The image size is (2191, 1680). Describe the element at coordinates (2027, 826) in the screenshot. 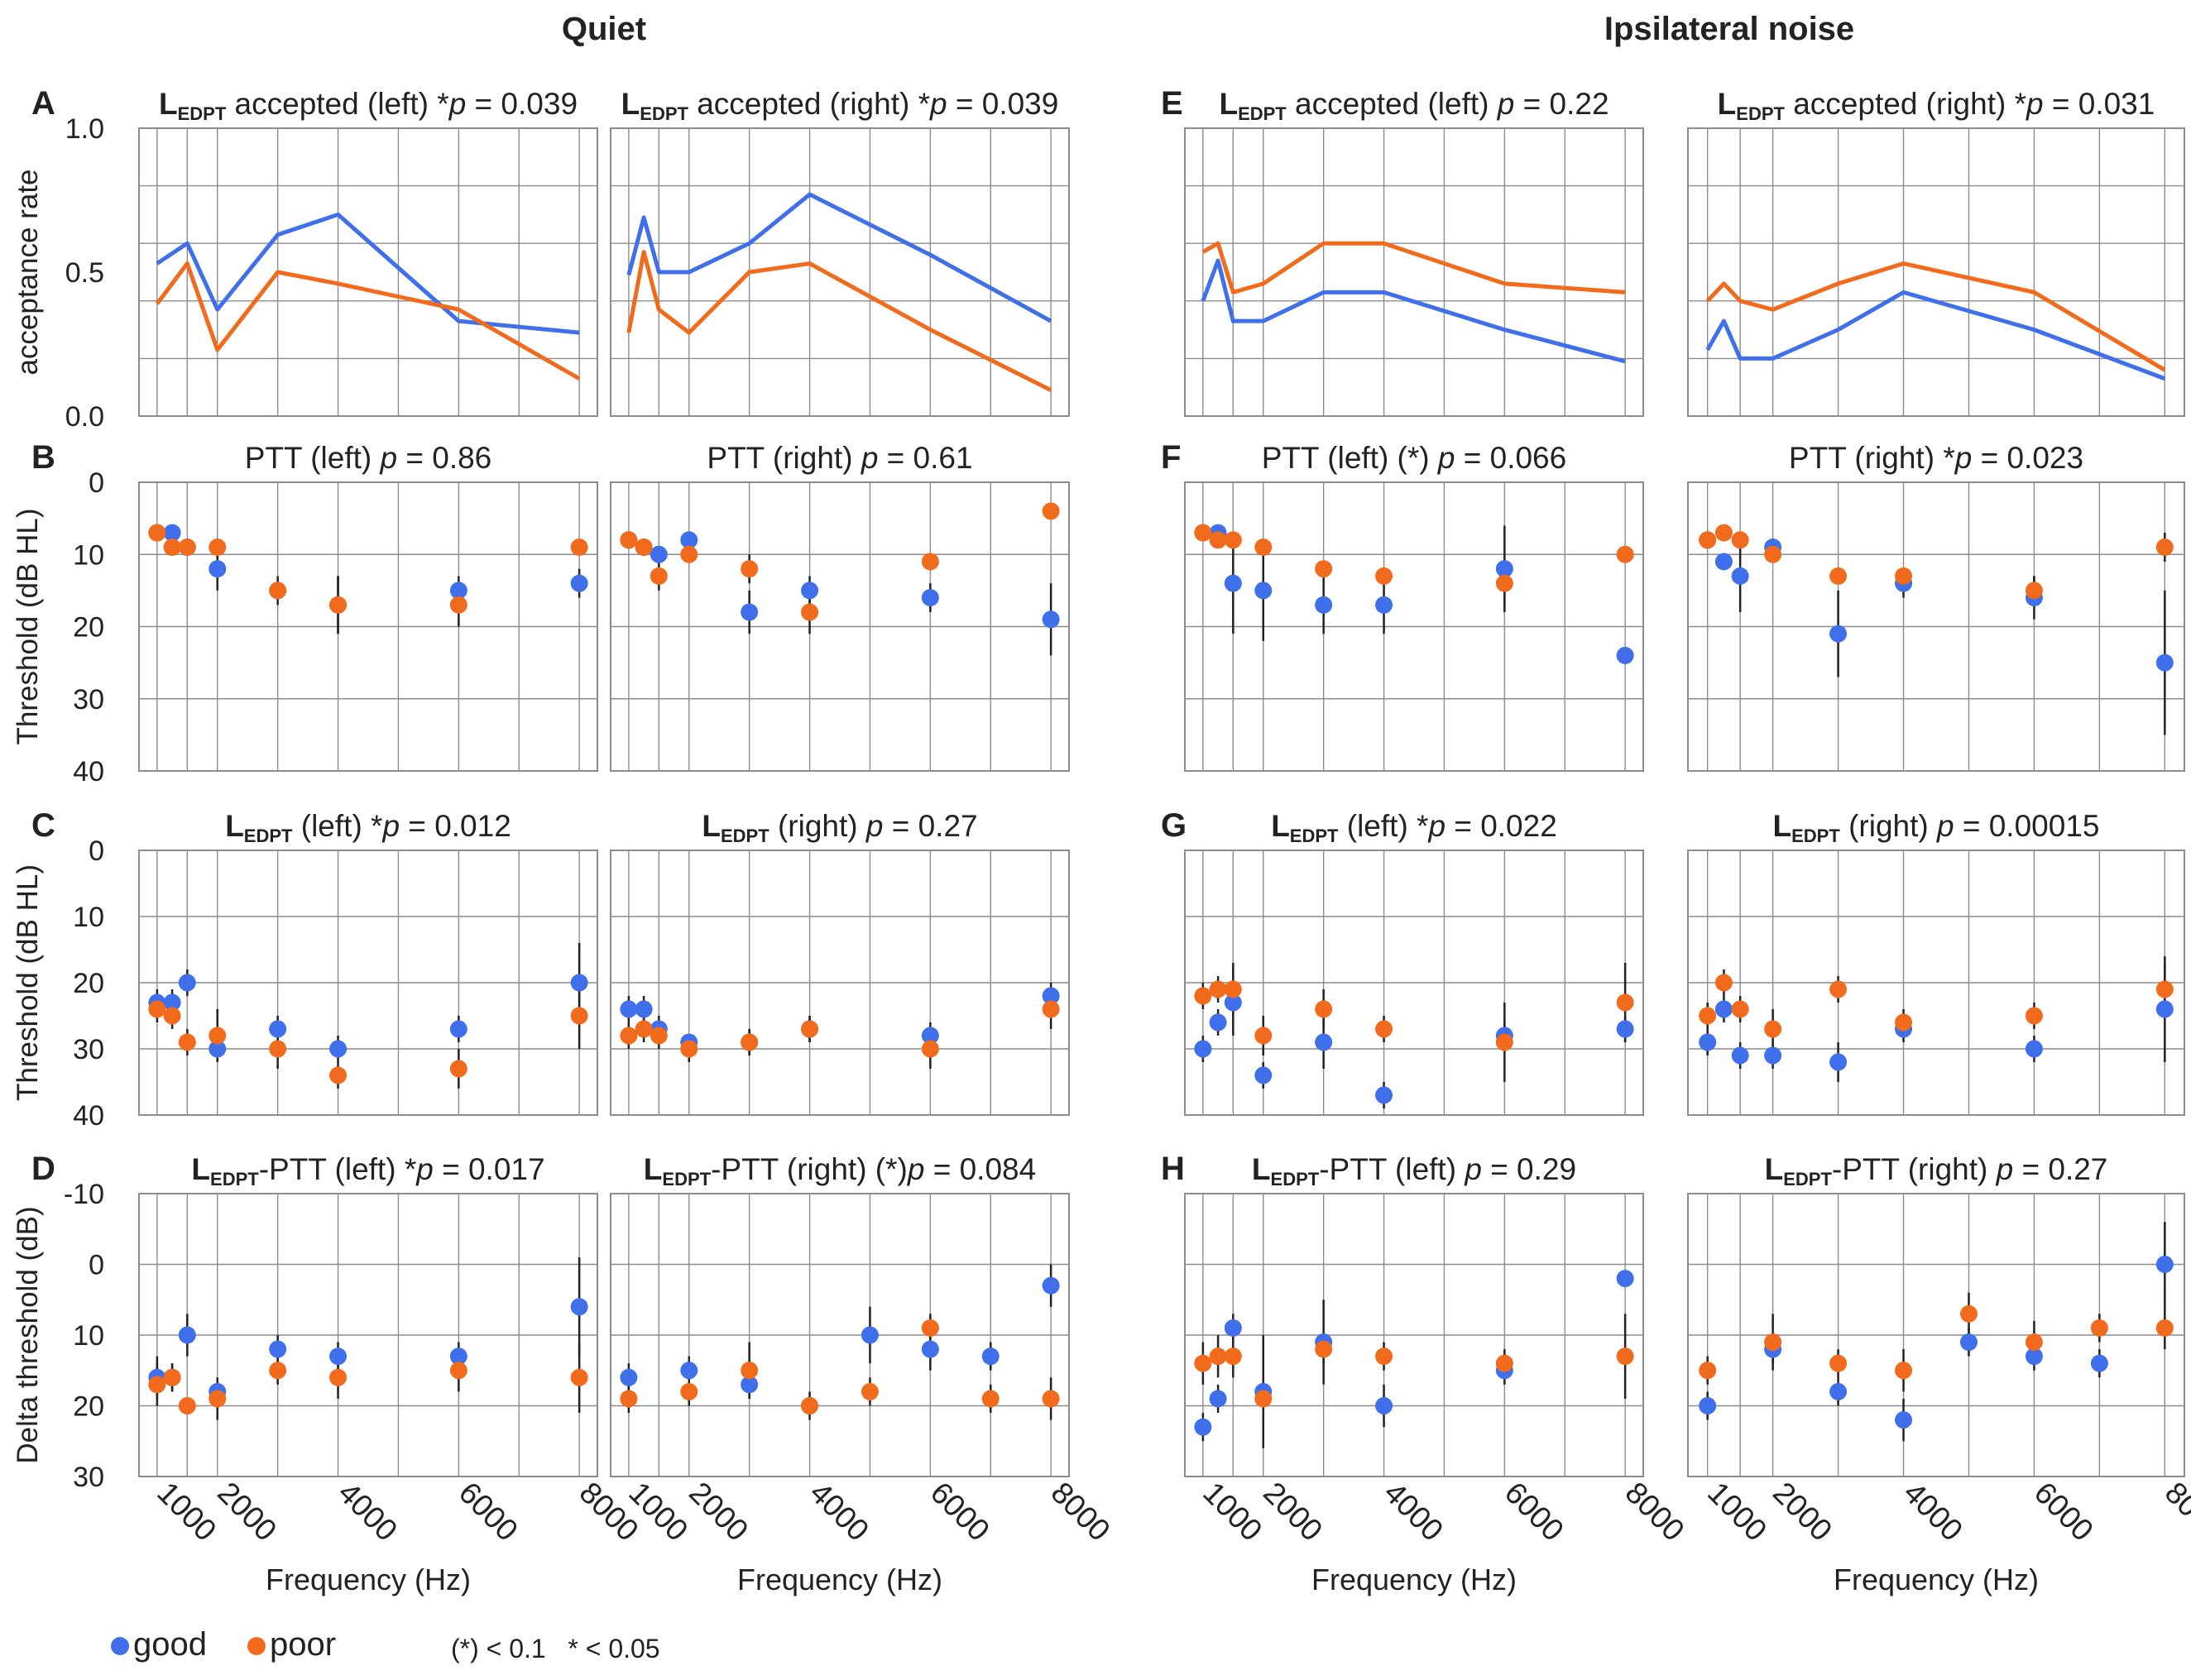

I see `title-p-value: = 0.00015` at that location.